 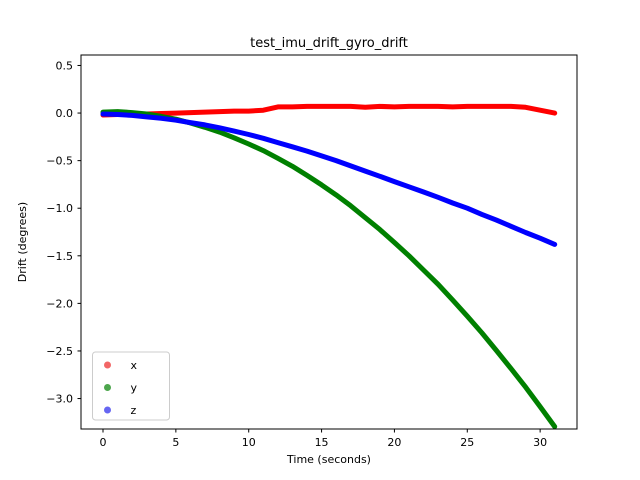 What do you see at coordinates (59, 256) in the screenshot?
I see `y-tick-label: −1.5` at bounding box center [59, 256].